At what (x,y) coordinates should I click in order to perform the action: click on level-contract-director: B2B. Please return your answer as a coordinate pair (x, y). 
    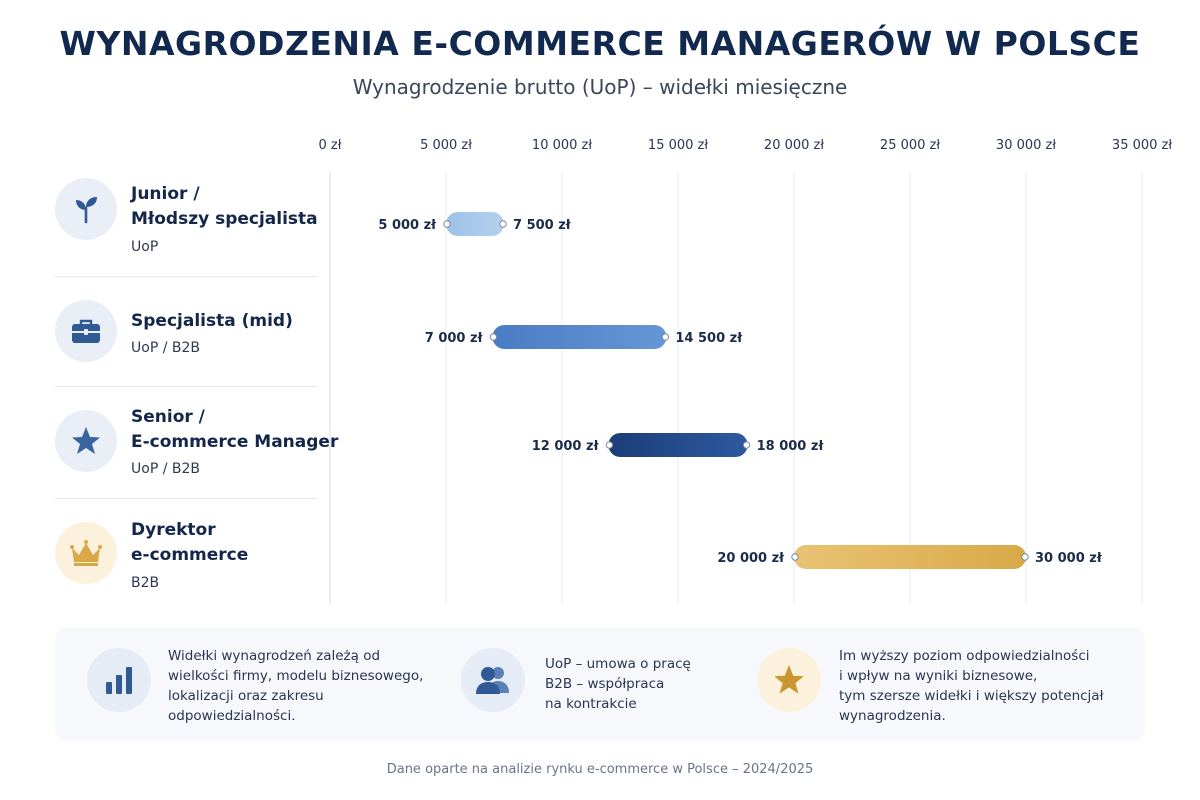
    Looking at the image, I should click on (145, 583).